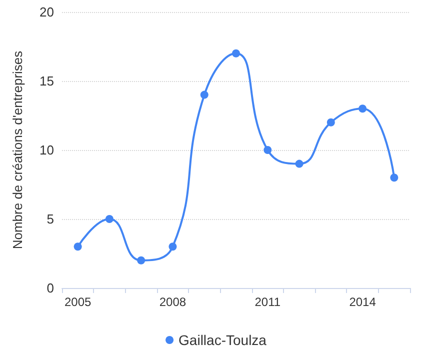 The width and height of the screenshot is (432, 356). Describe the element at coordinates (78, 302) in the screenshot. I see `x-tick-label: 2005` at that location.